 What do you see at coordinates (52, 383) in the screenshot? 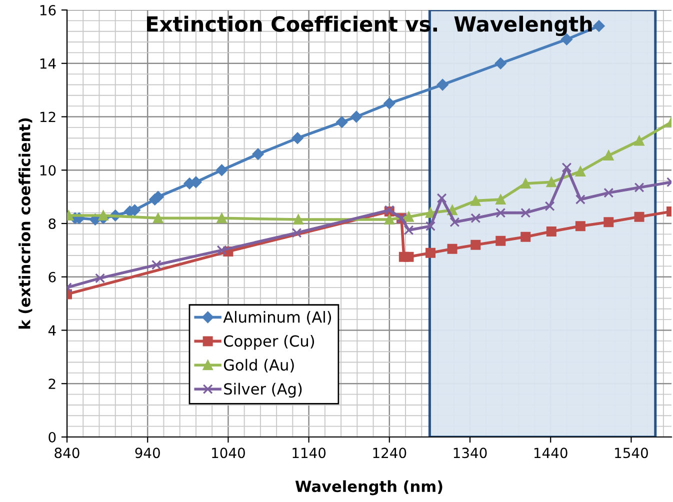
I see `y-tick-label: 2` at bounding box center [52, 383].